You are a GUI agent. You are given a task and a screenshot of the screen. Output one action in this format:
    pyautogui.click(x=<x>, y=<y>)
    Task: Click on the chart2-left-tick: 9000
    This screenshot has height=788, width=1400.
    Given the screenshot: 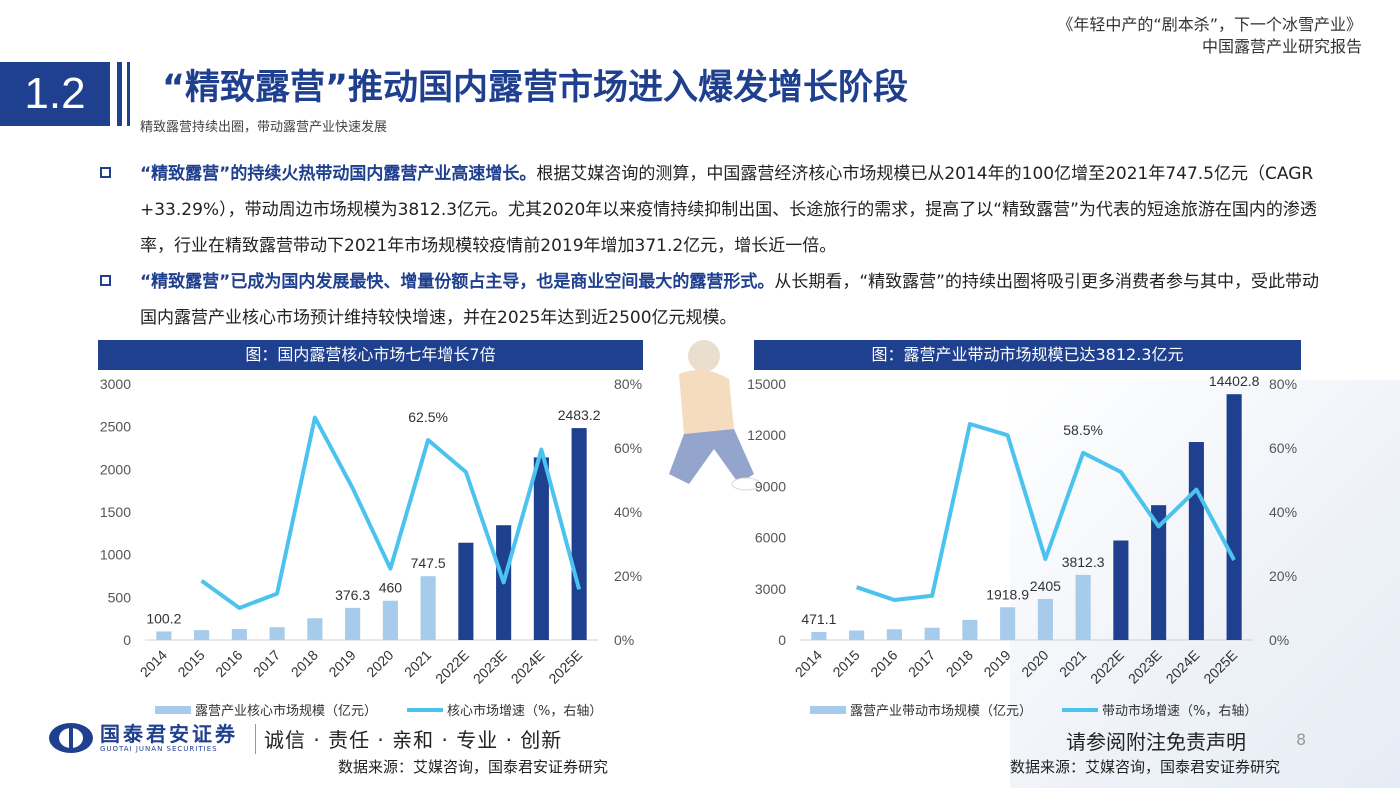 What is the action you would take?
    pyautogui.click(x=770, y=486)
    